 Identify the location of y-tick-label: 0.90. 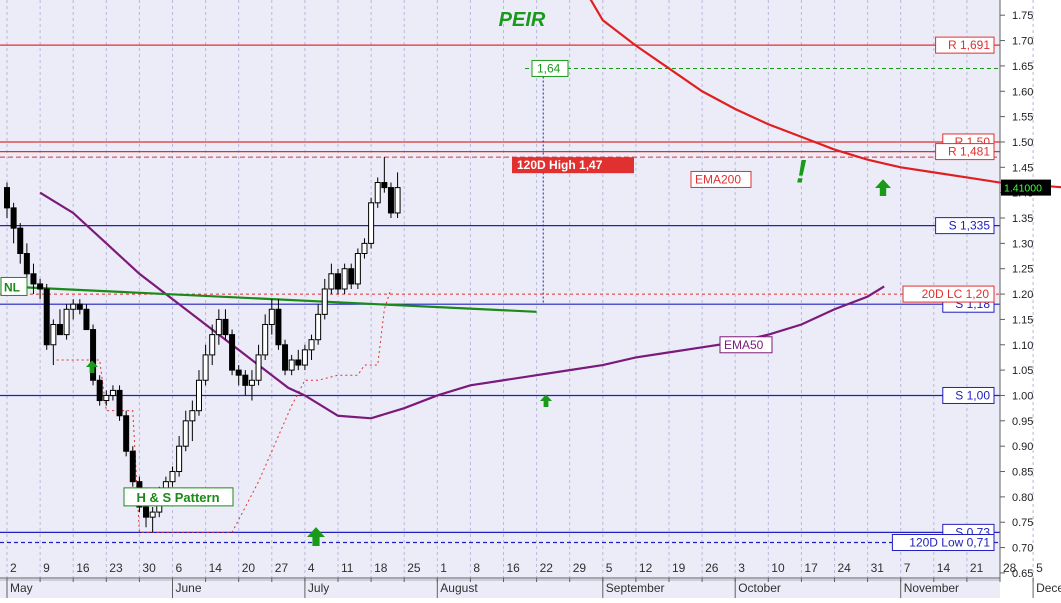
(1022, 447).